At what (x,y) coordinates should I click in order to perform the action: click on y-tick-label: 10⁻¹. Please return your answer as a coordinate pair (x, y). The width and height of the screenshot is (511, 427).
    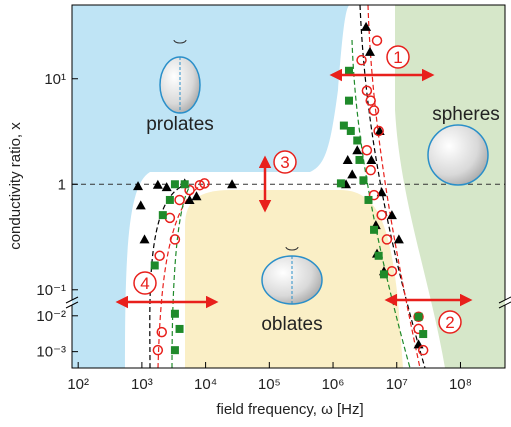
    Looking at the image, I should click on (51, 290).